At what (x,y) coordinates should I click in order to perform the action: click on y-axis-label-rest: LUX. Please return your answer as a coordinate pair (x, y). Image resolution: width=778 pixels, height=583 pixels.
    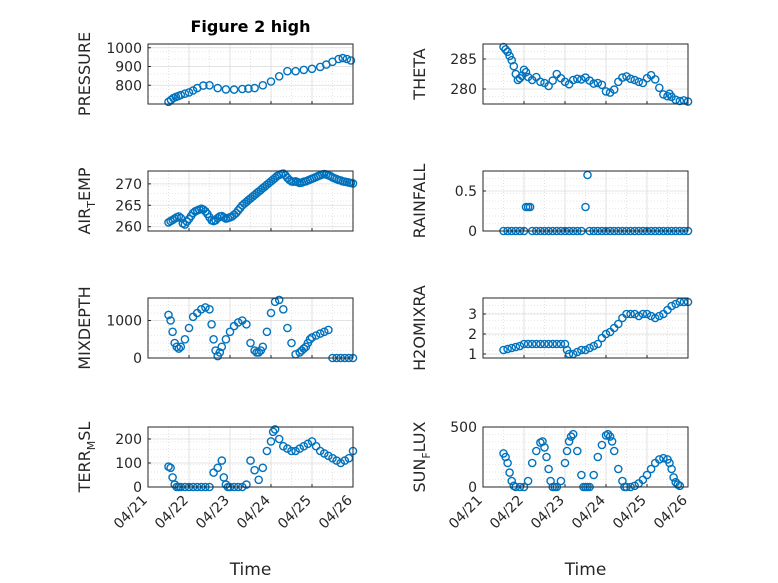
    Looking at the image, I should click on (419, 436).